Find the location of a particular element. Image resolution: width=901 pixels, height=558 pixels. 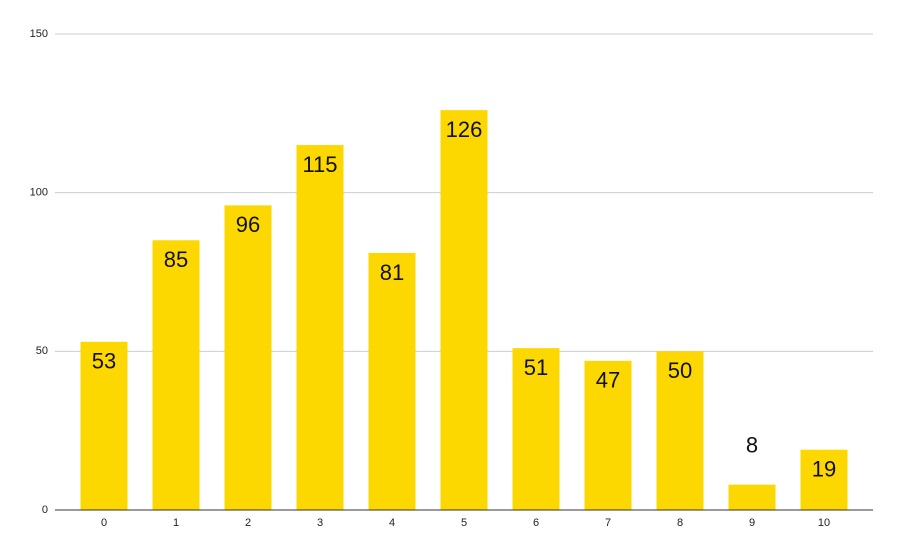

x-tick-label: 9 is located at coordinates (752, 523).